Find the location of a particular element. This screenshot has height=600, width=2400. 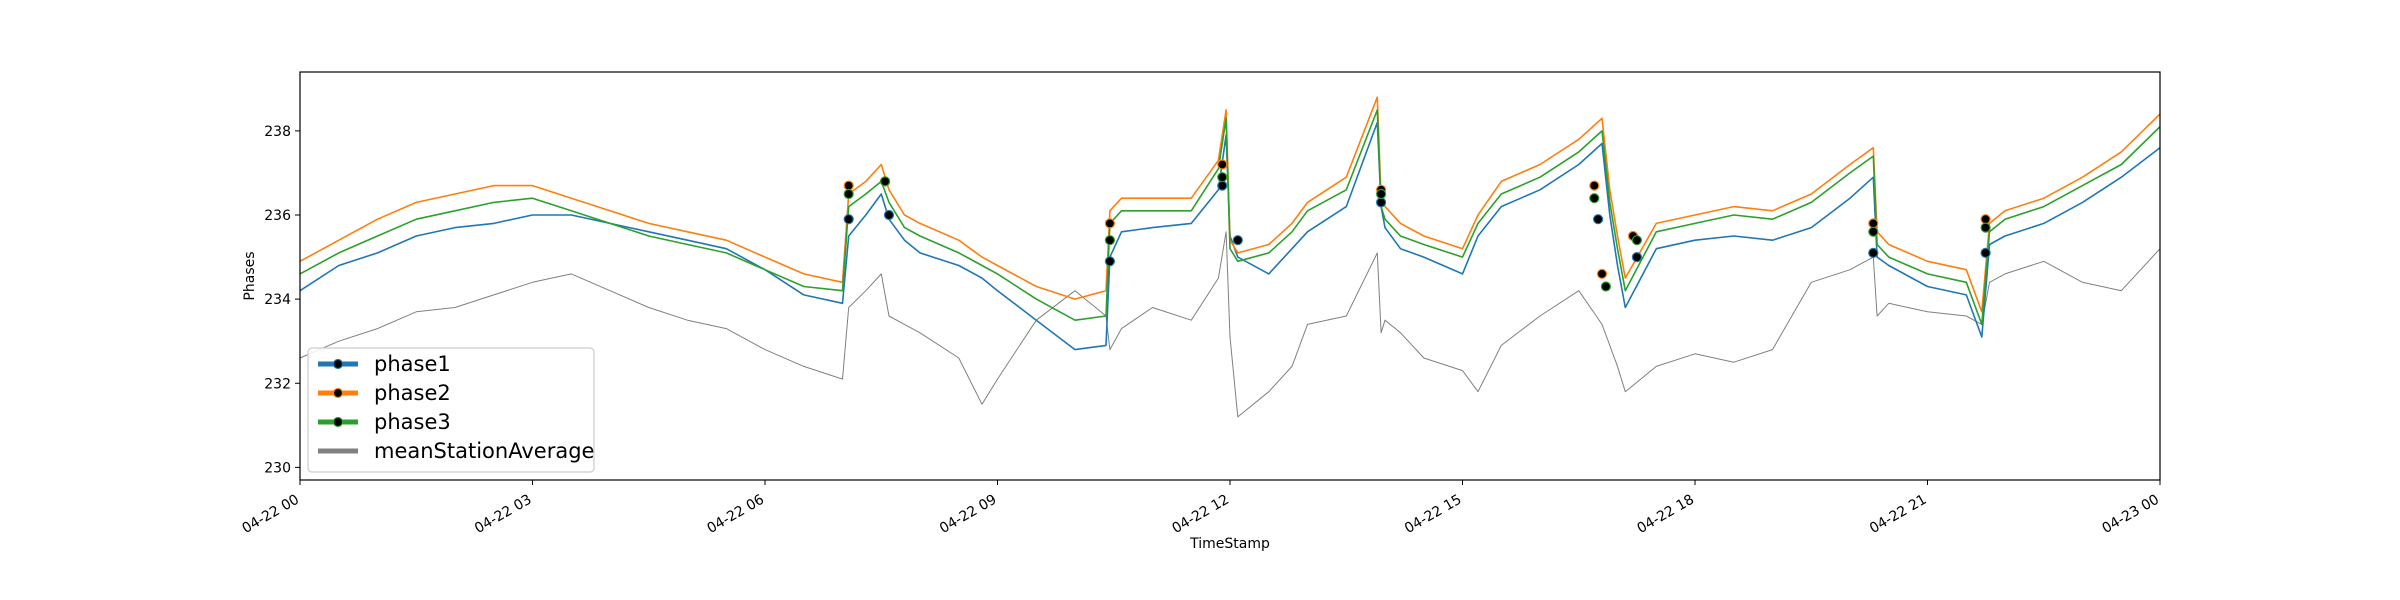

legend: phase1 phase2 phase3 meanStationAverage is located at coordinates (451, 410).